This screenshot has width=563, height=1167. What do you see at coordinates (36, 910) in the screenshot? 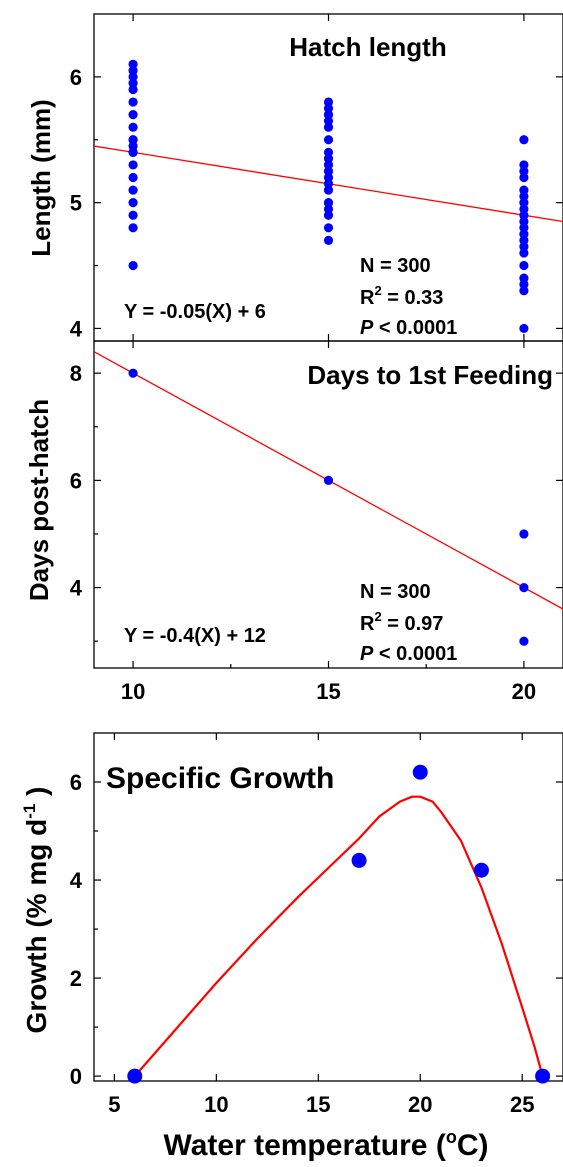
I see `y-axis-title: Growth (% mg d-1 )` at bounding box center [36, 910].